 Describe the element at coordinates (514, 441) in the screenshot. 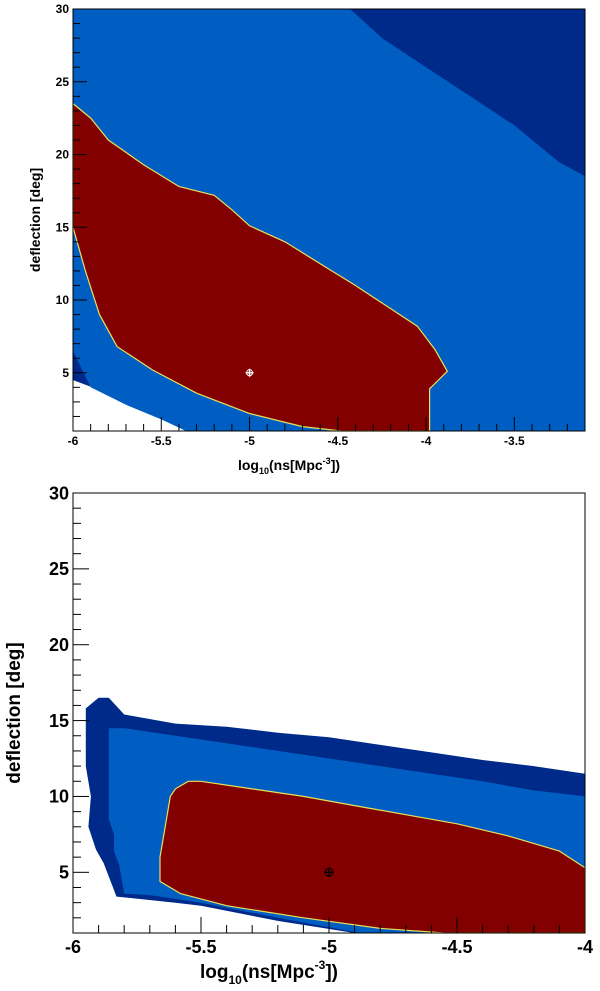

I see `top-x-tick-label: -3.5` at that location.